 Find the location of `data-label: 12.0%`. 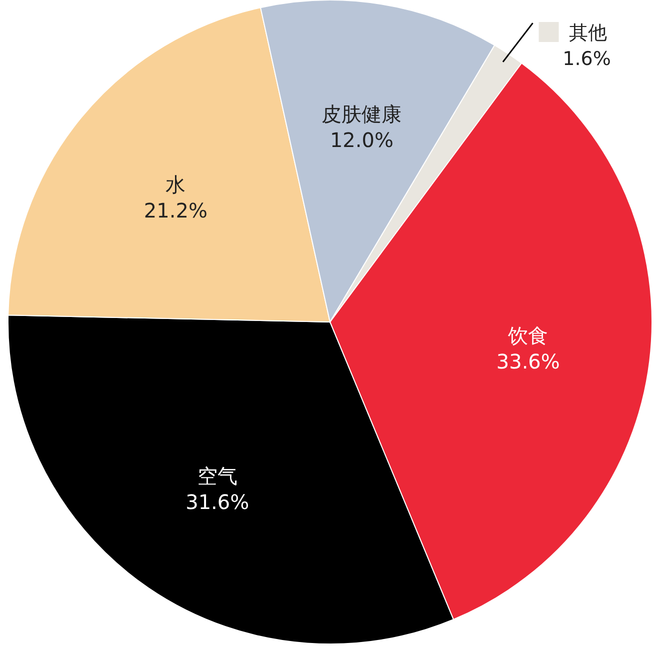

data-label: 12.0% is located at coordinates (362, 140).